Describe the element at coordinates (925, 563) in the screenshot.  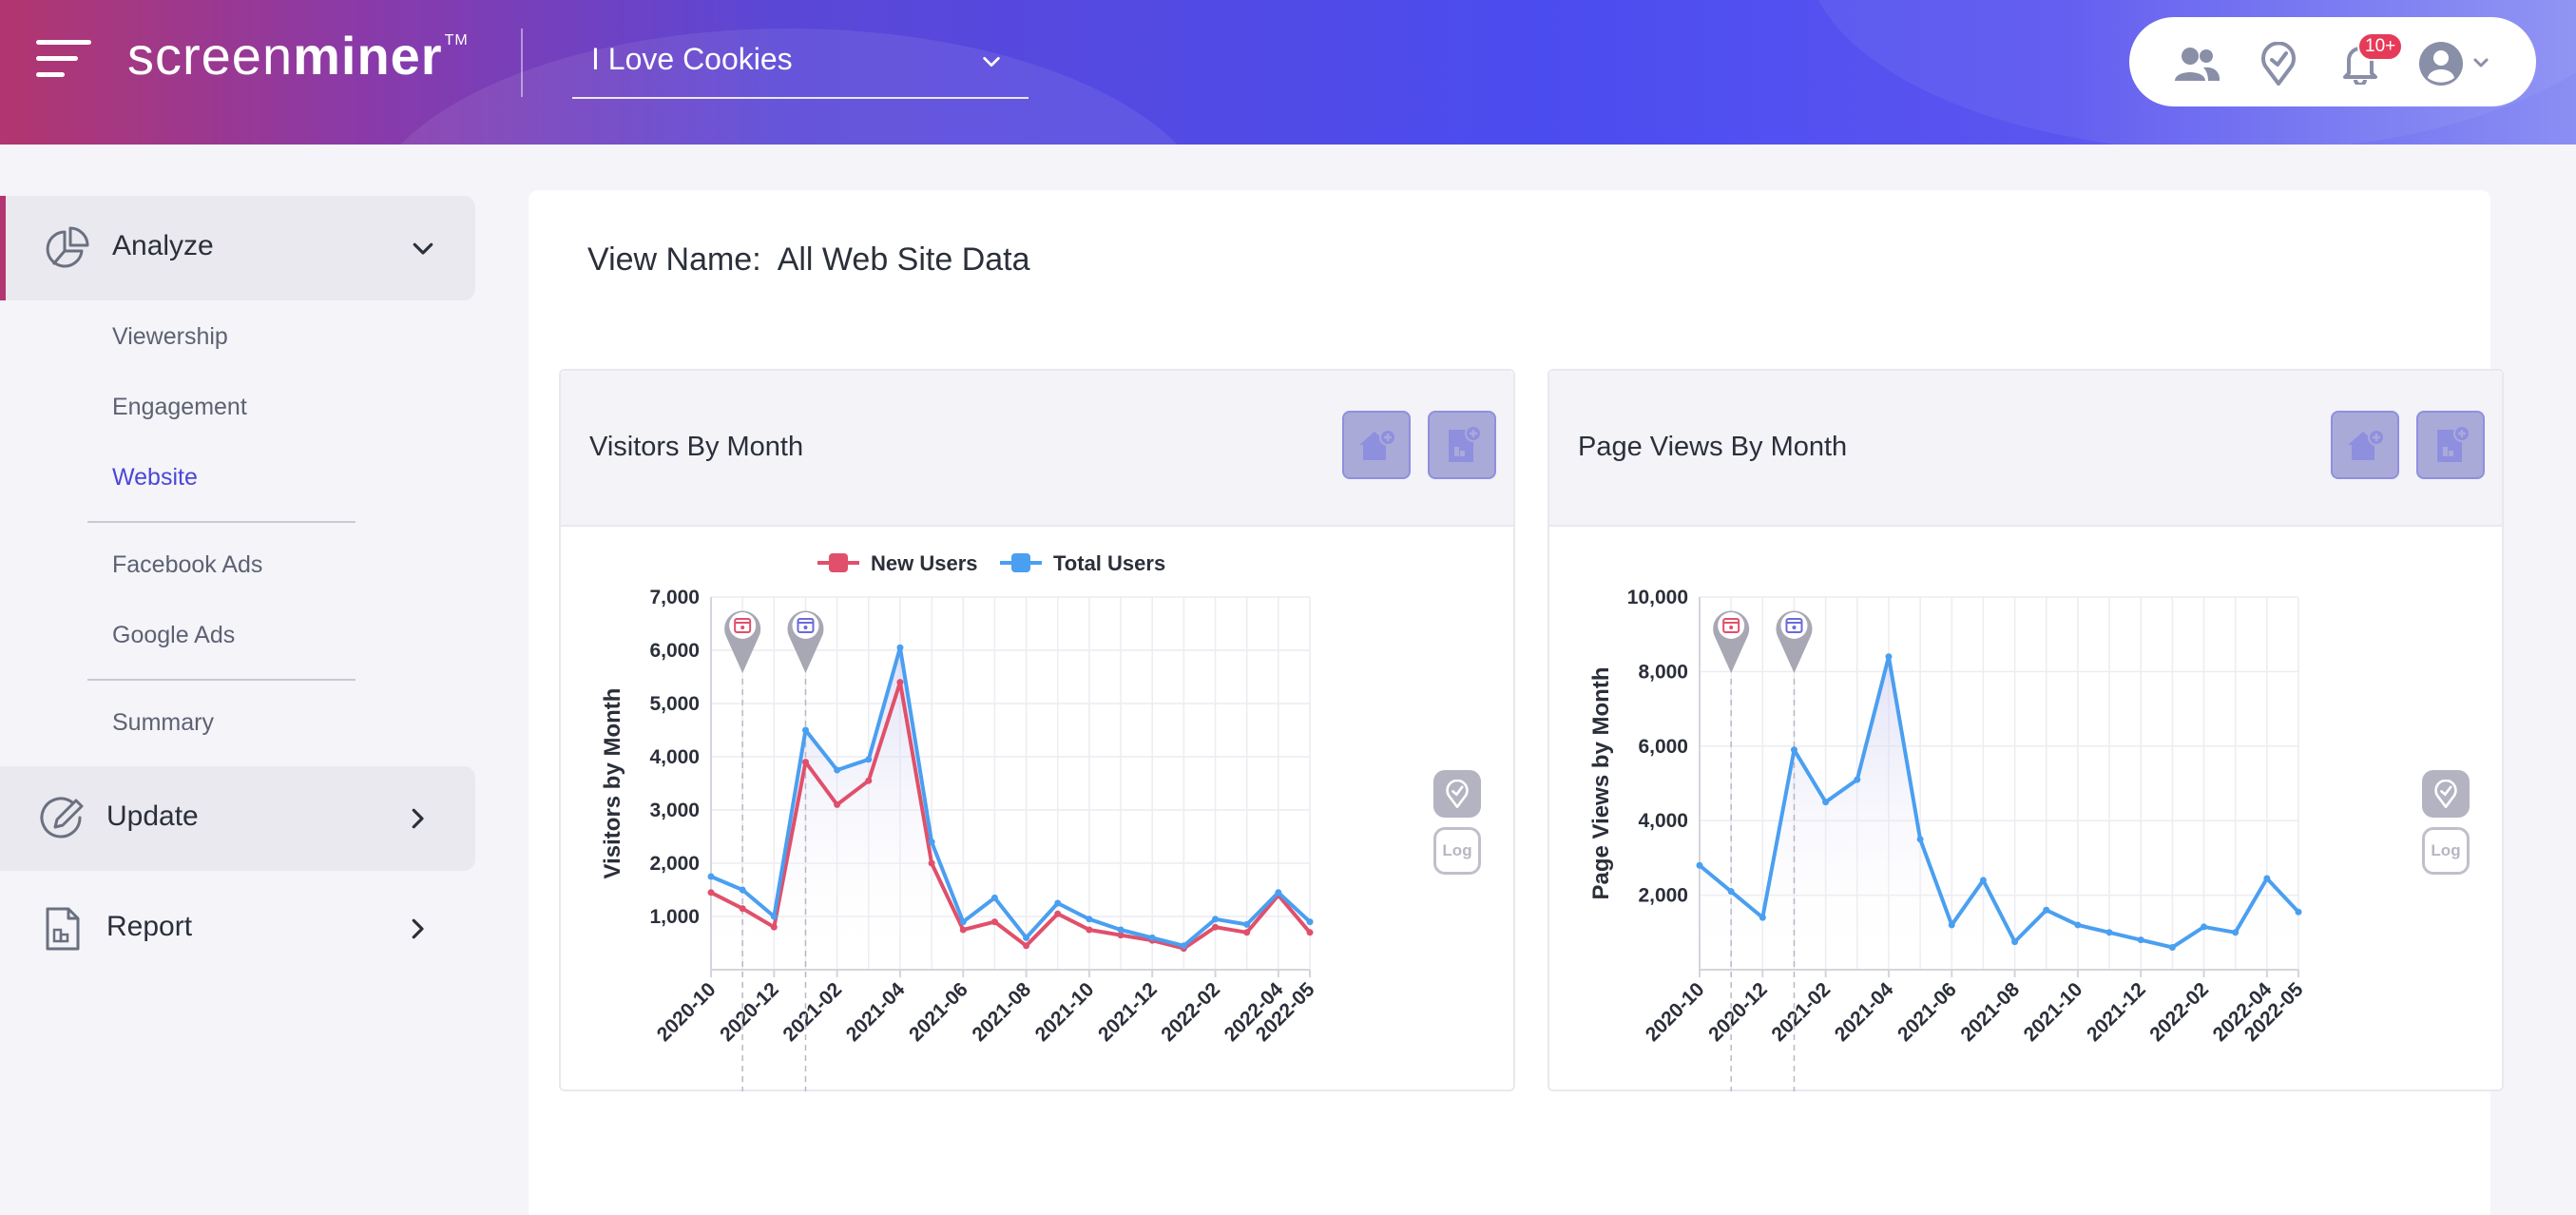
I see `legend-label: New Users` at that location.